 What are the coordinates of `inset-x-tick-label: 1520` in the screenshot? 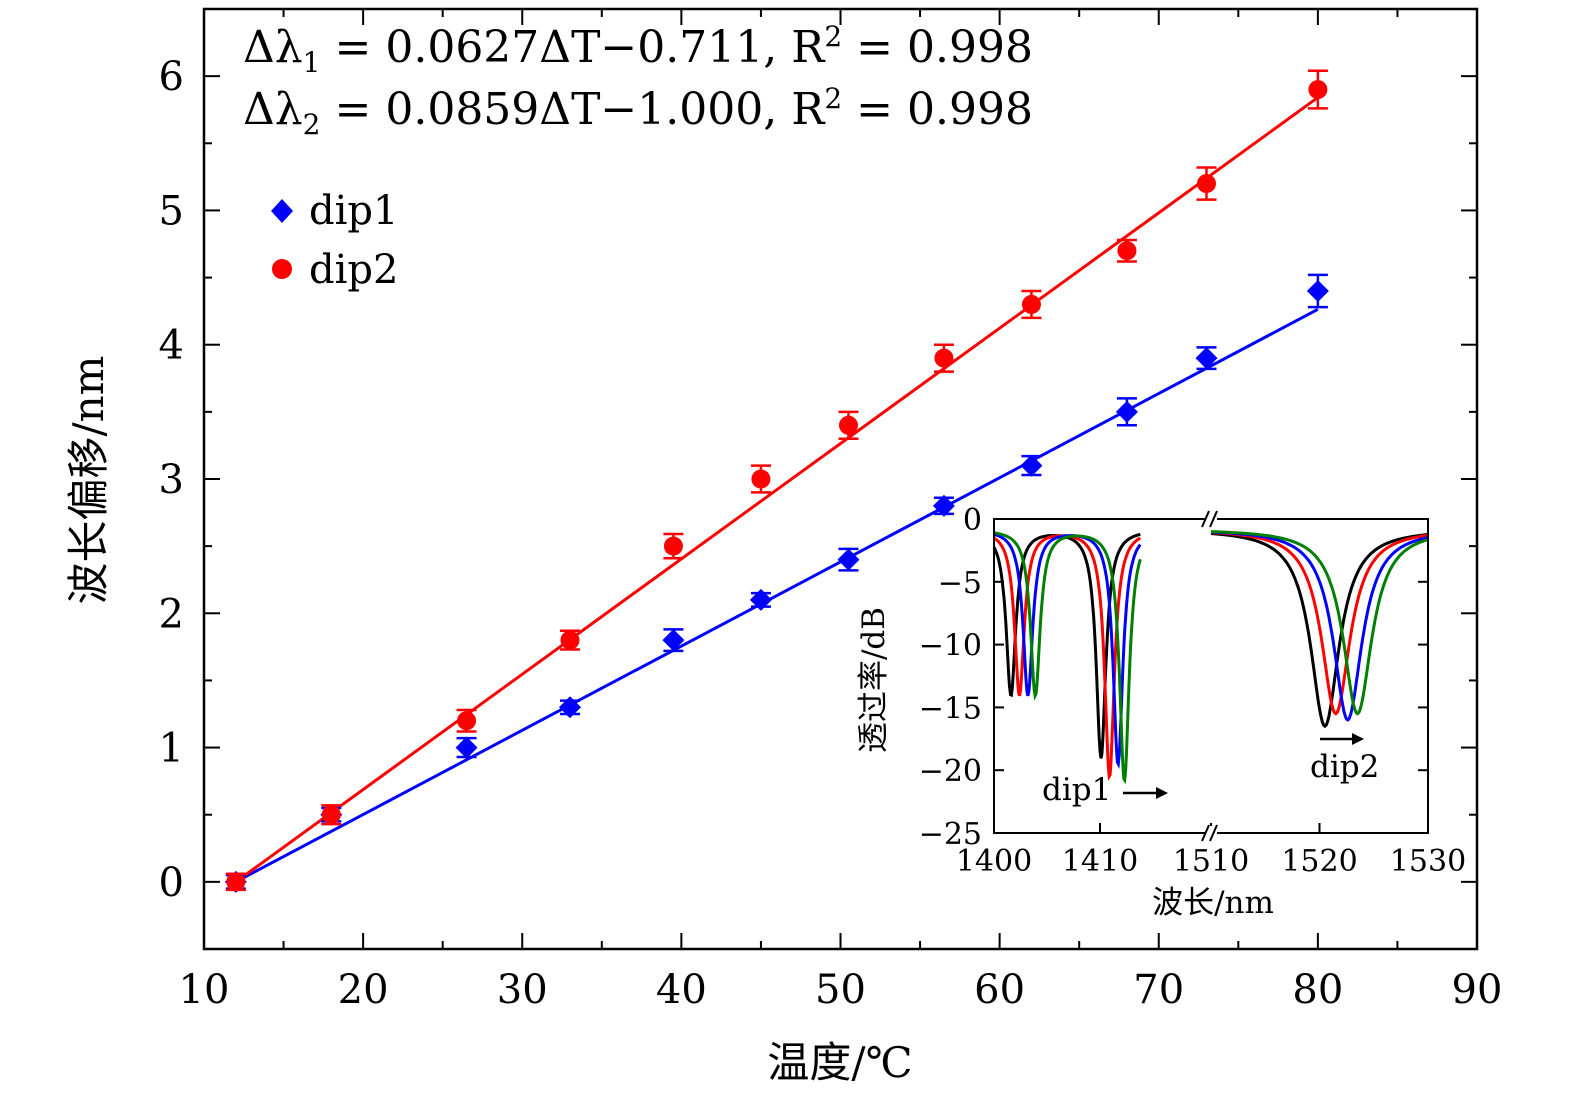 It's located at (1319, 861).